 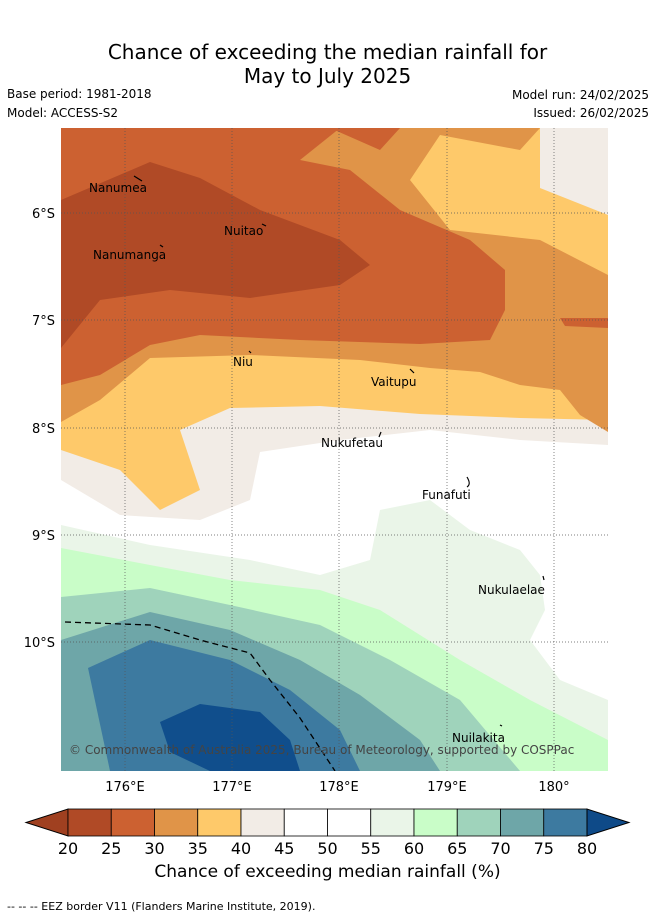 What do you see at coordinates (68, 848) in the screenshot?
I see `colorbar-tick-label: 20` at bounding box center [68, 848].